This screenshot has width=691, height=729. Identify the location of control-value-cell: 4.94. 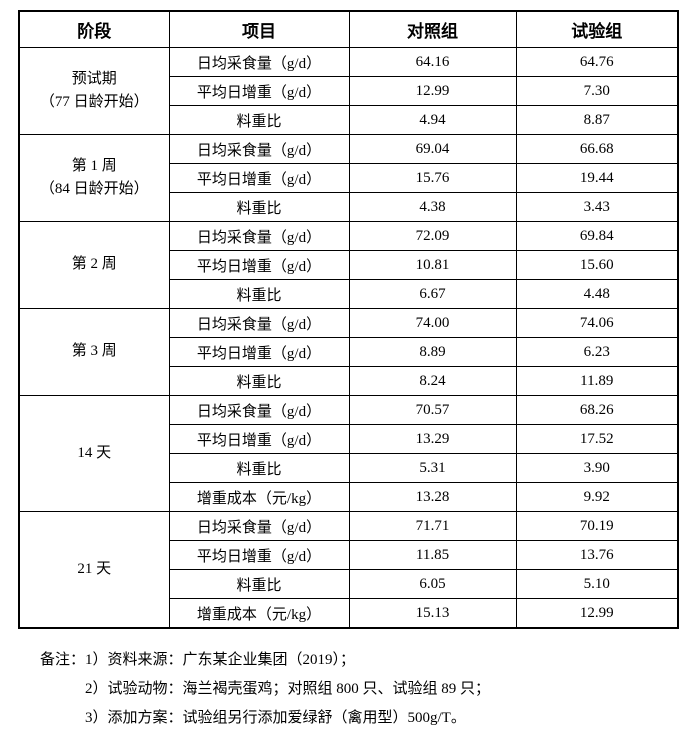
(432, 120).